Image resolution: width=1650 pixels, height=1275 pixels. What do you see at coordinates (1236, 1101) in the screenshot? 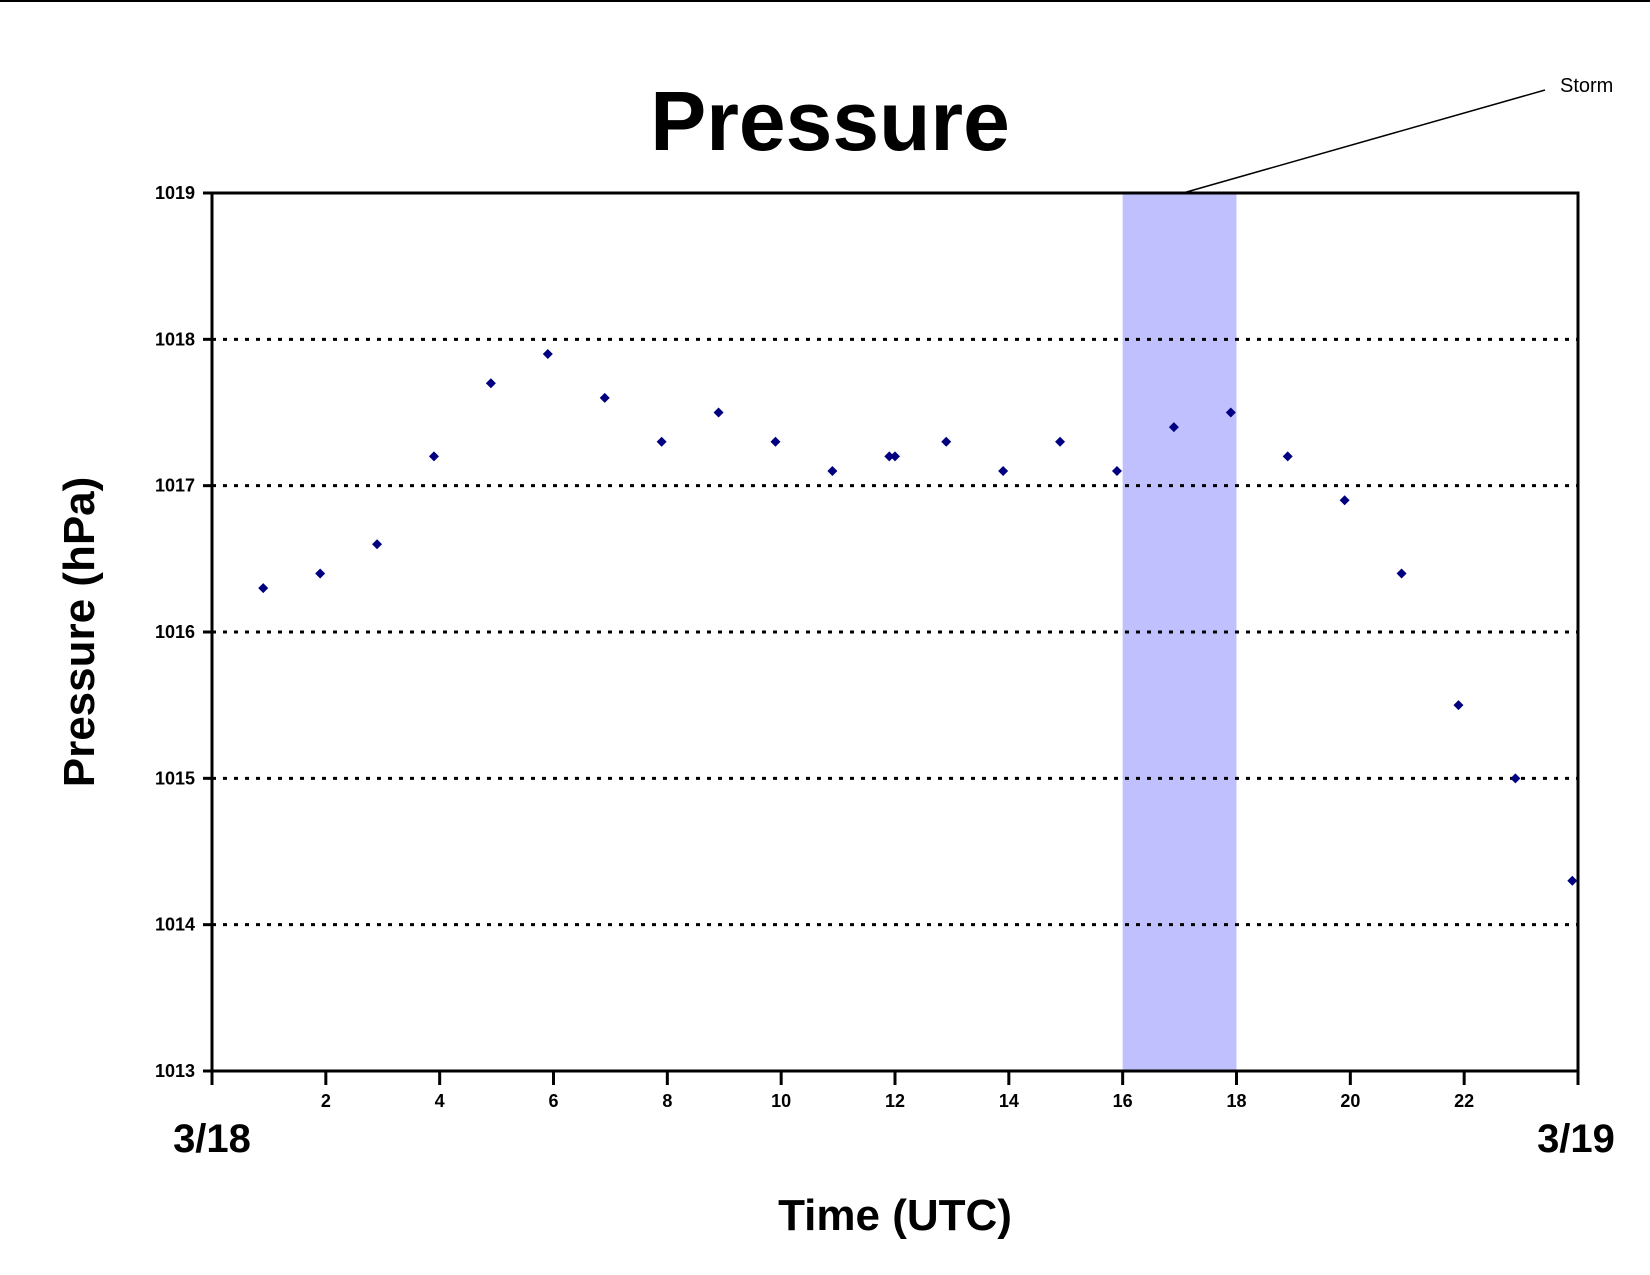
I see `x-tick-label: 18` at bounding box center [1236, 1101].